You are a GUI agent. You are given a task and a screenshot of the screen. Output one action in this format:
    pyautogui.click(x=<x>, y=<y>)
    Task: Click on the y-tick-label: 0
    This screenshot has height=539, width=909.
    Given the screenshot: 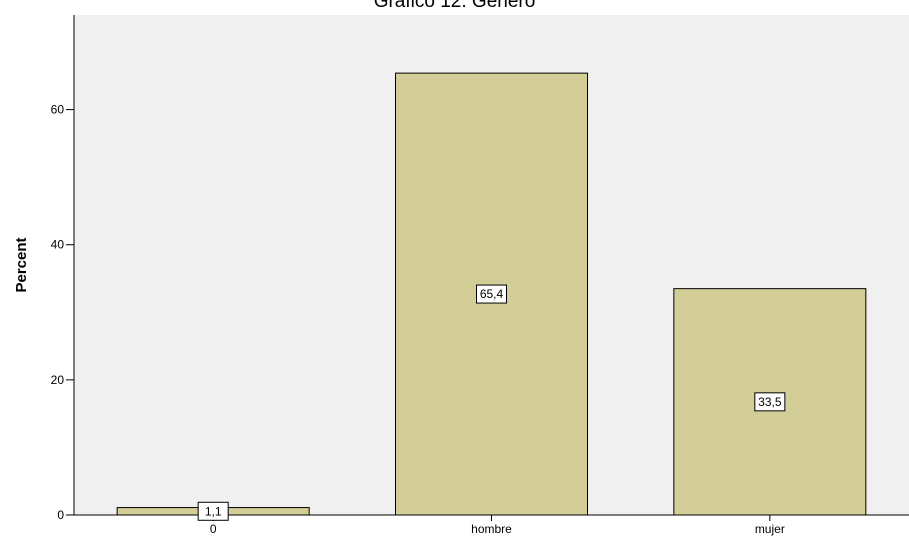 What is the action you would take?
    pyautogui.click(x=60, y=515)
    